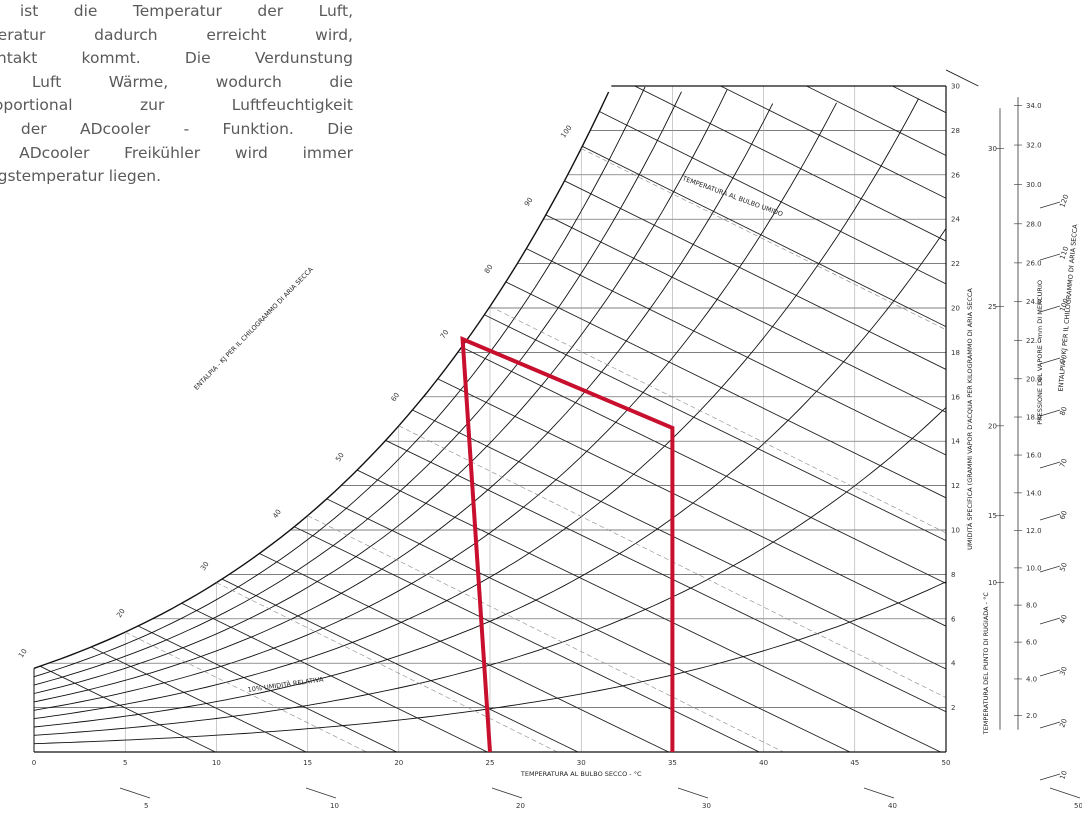 The width and height of the screenshot is (1082, 827). I want to click on x-axis-title: TEMPERATURA AL BULBO SECCO - °C, so click(581, 774).